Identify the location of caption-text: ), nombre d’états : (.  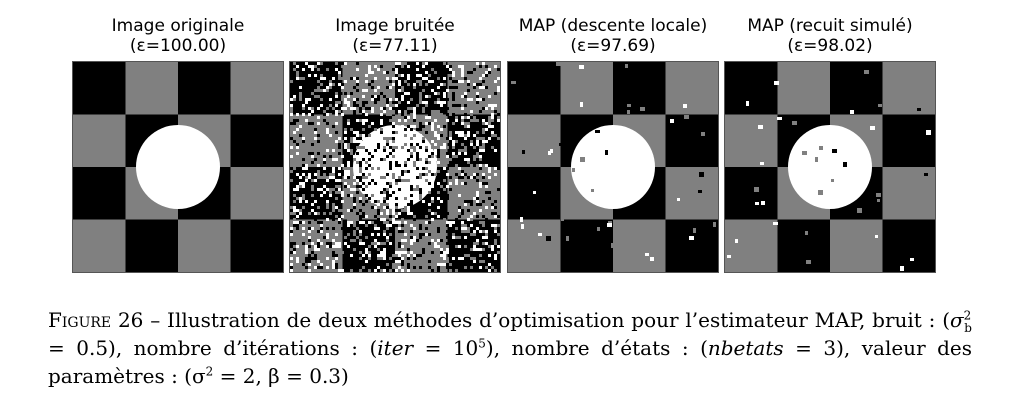
(596, 348).